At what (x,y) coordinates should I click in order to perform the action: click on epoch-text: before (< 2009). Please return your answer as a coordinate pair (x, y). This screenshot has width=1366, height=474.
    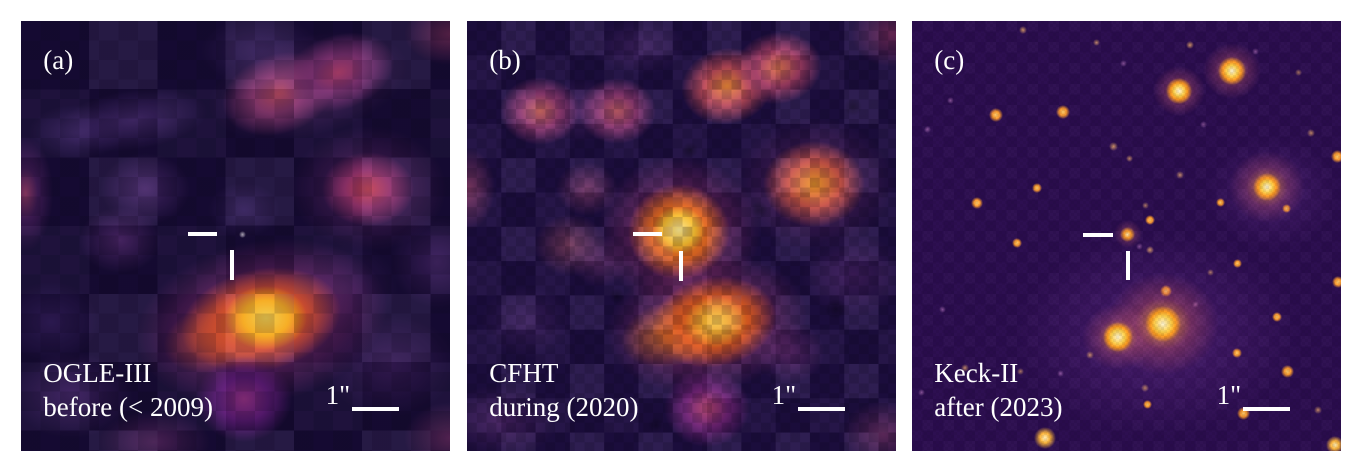
    Looking at the image, I should click on (128, 406).